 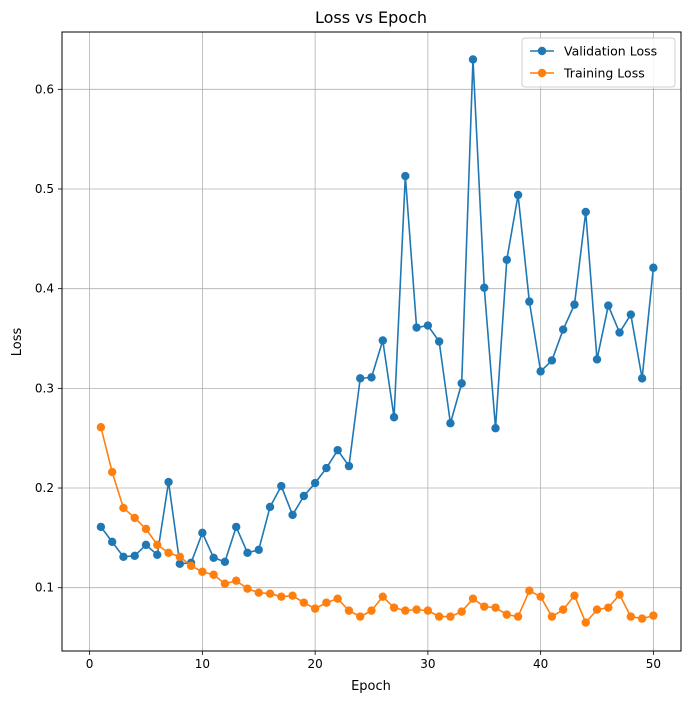 What do you see at coordinates (44, 289) in the screenshot?
I see `y-tick-label: 0.4` at bounding box center [44, 289].